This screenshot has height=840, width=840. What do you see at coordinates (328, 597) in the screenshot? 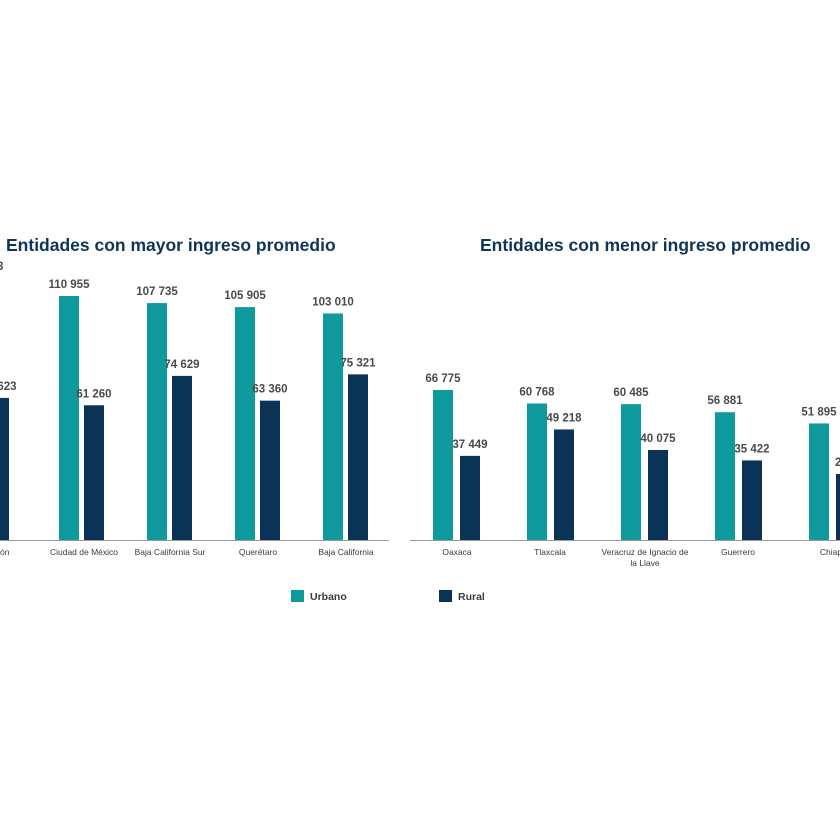
I see `legend-label-urbano: Urbano` at bounding box center [328, 597].